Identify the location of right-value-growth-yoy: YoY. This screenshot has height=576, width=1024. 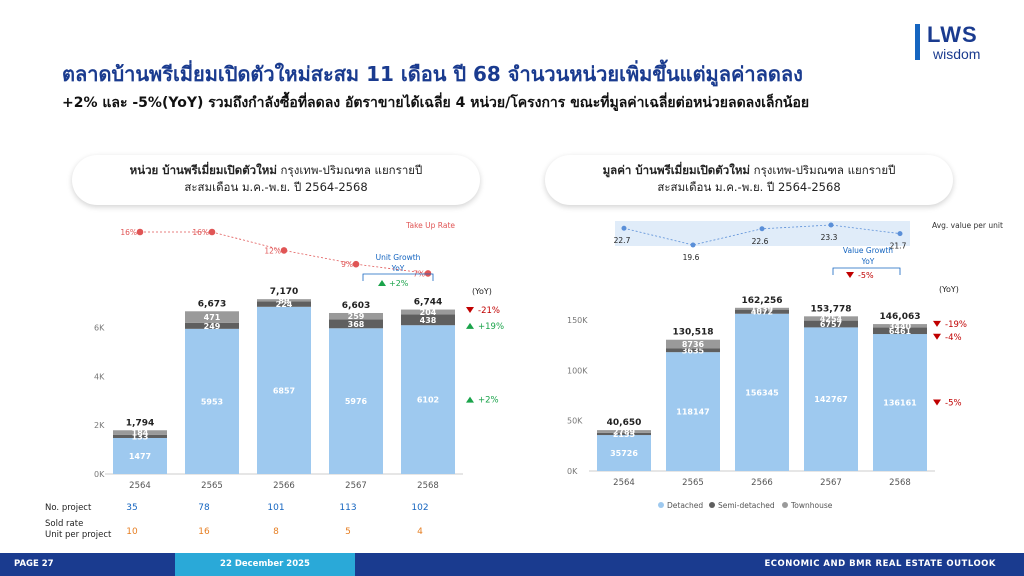
(868, 261).